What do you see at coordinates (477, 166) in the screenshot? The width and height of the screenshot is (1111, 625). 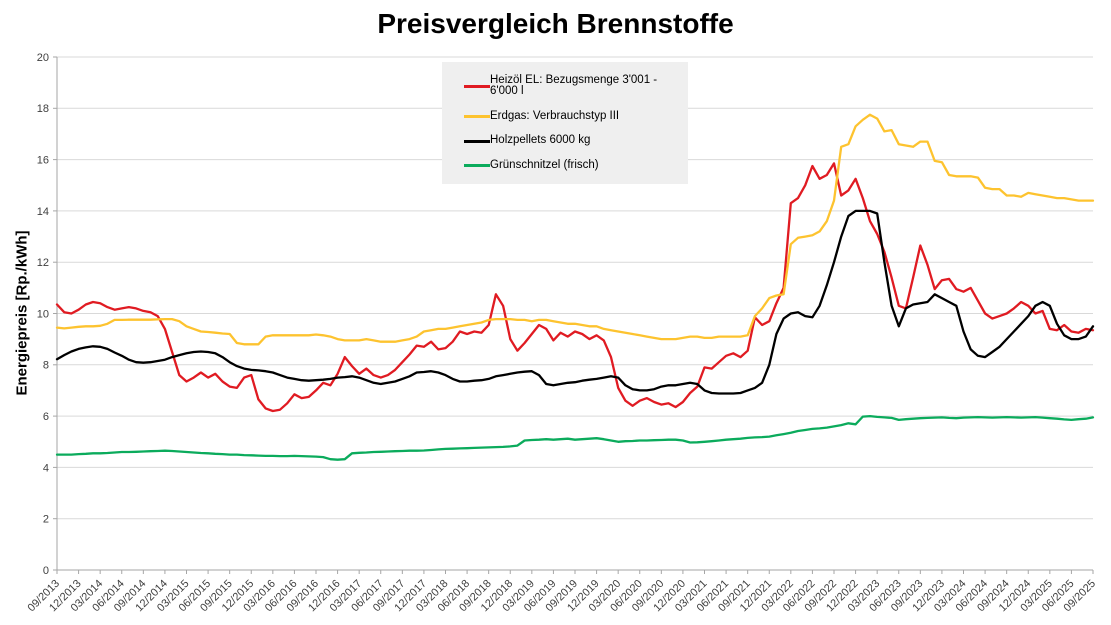 I see `gruenschnitzel-line-swatch` at bounding box center [477, 166].